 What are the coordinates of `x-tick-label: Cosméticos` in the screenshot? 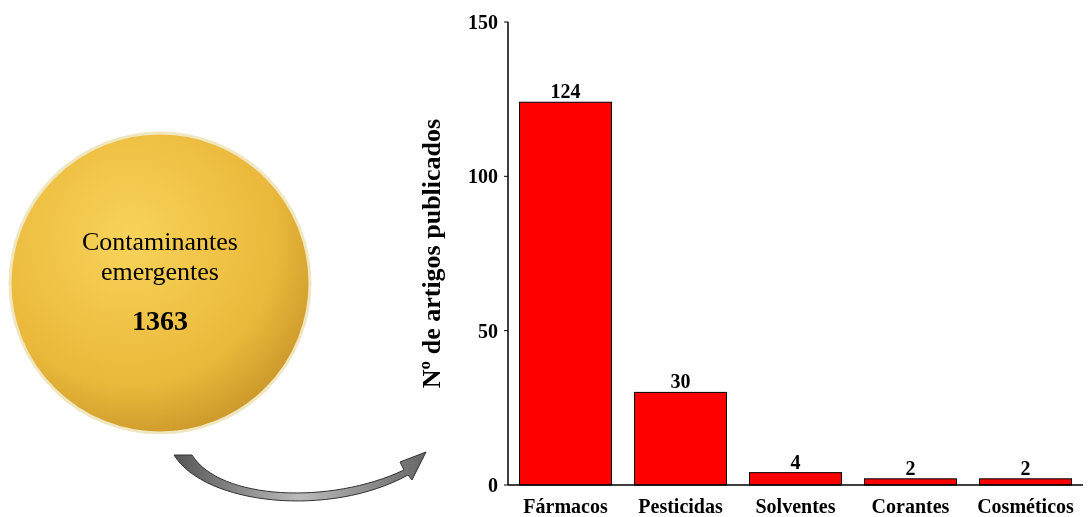 It's located at (1026, 506).